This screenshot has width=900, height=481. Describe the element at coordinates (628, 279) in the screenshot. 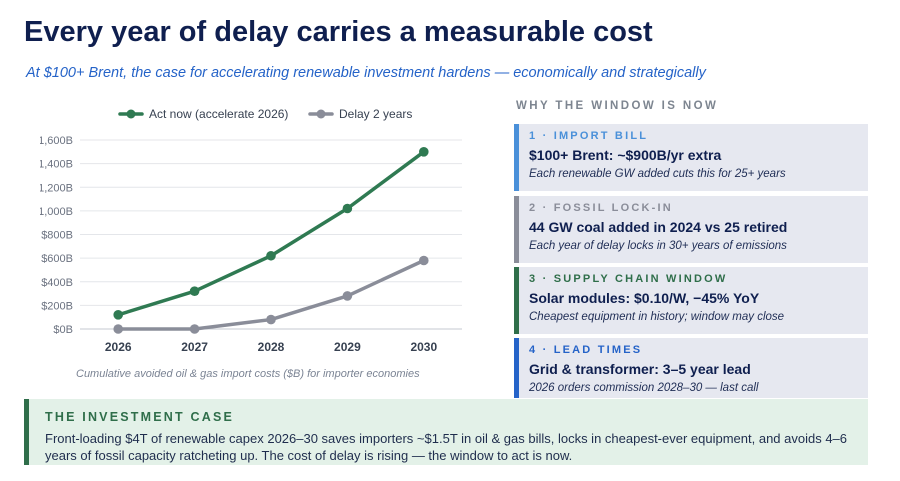

I see `card-label: 3 · SUPPLY CHAIN WINDOW` at that location.